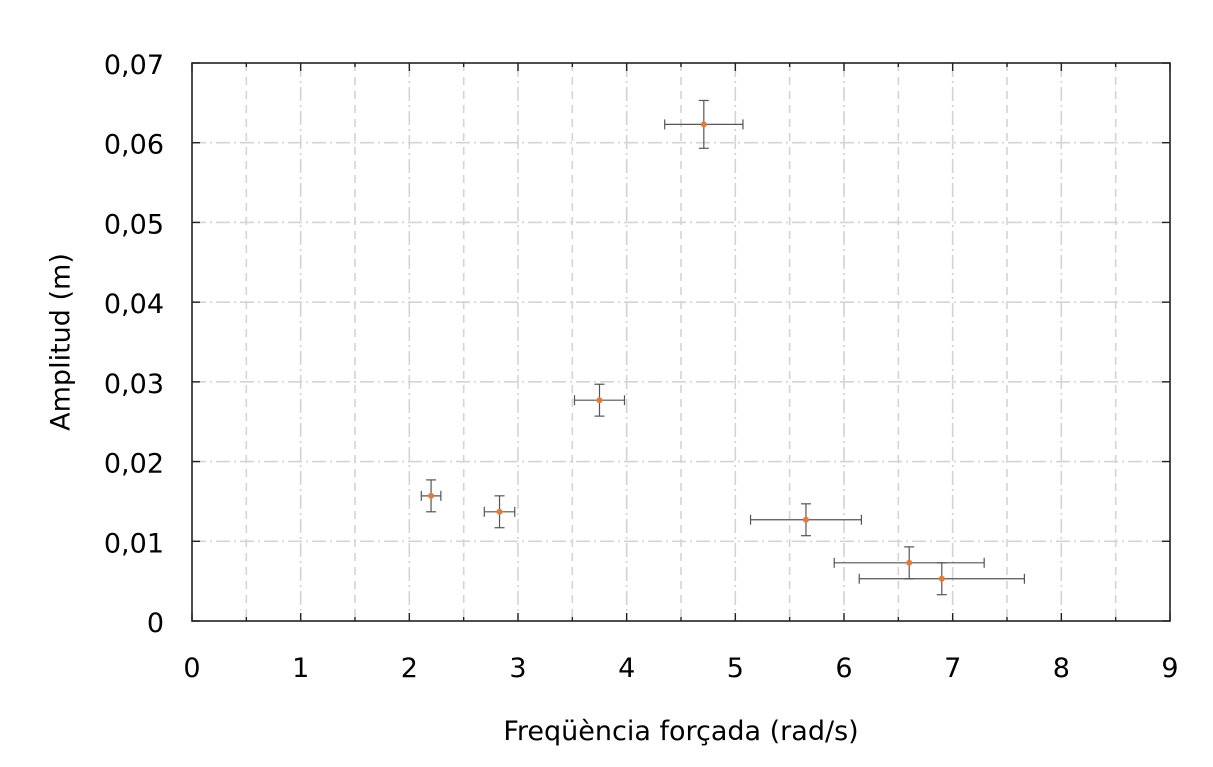 The image size is (1213, 767). What do you see at coordinates (134, 145) in the screenshot?
I see `y-tick-label: 0,06` at bounding box center [134, 145].